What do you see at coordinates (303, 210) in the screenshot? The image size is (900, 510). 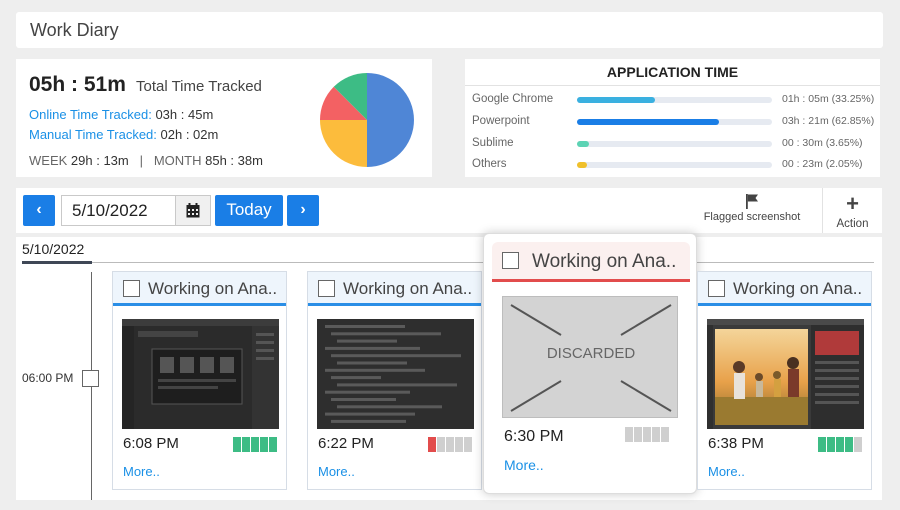 I see `next-day-button: ›` at bounding box center [303, 210].